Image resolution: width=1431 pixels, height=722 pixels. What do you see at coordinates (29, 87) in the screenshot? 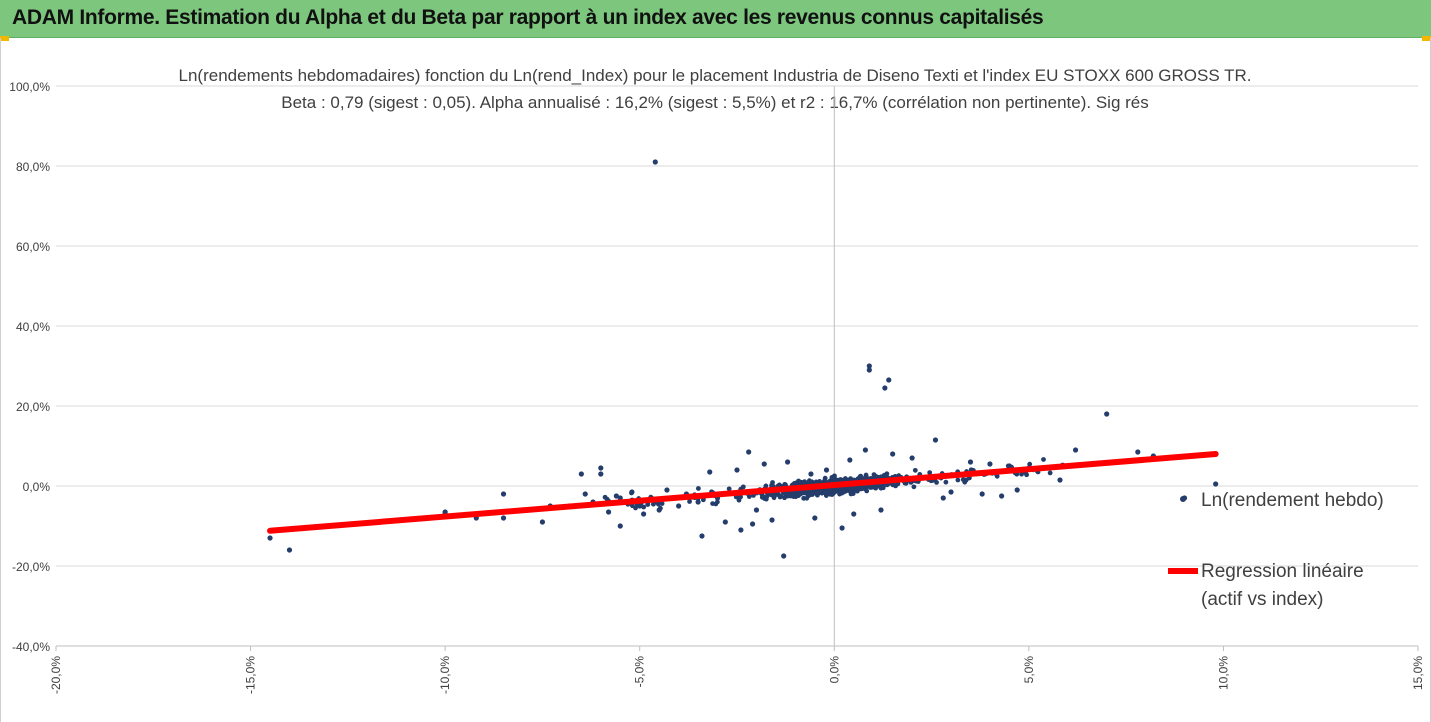
I see `y-tick-label: 100,0%` at bounding box center [29, 87].